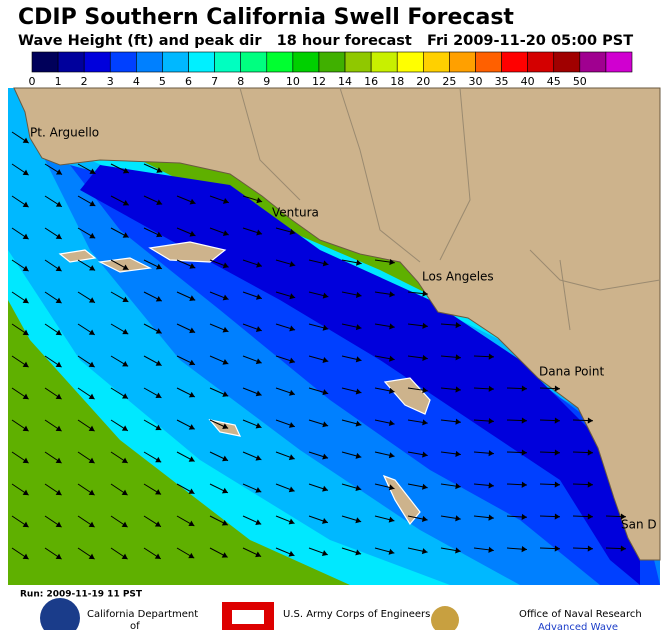 This screenshot has width=668, height=630. What do you see at coordinates (345, 81) in the screenshot?
I see `scale-label: 14` at bounding box center [345, 81].